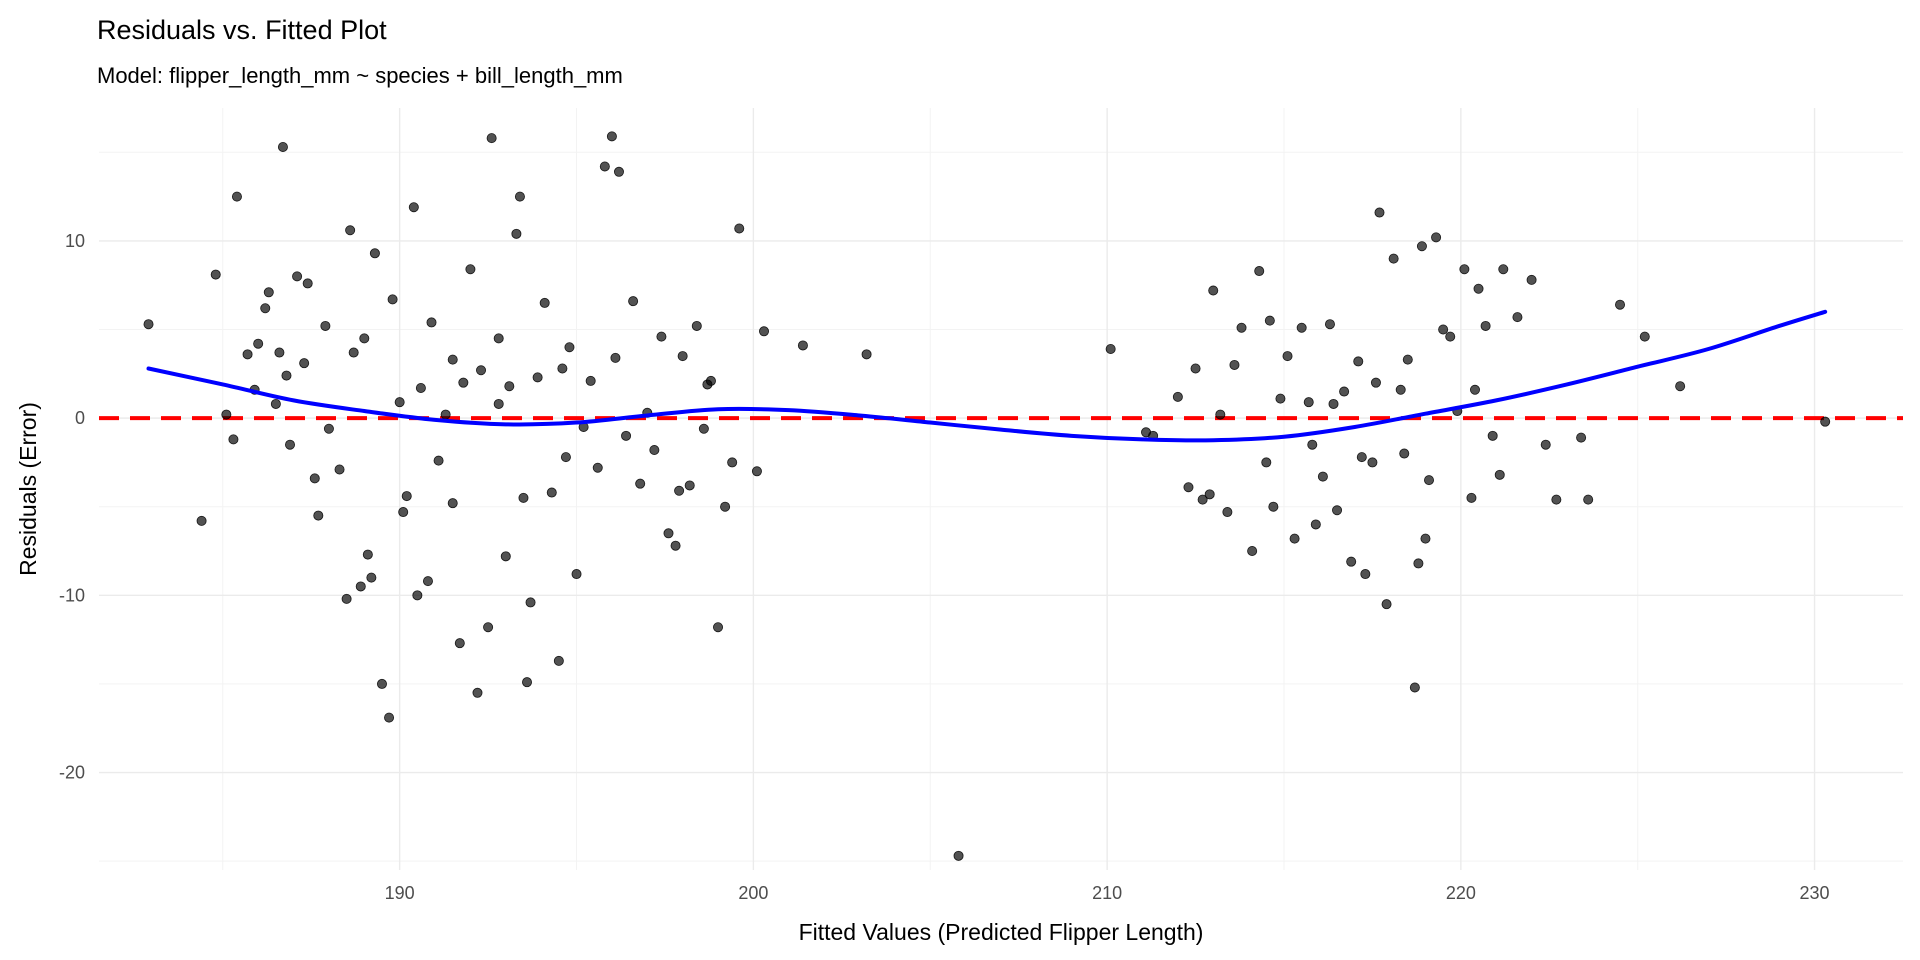 The height and width of the screenshot is (960, 1920). Describe the element at coordinates (400, 893) in the screenshot. I see `x-tick-label: 190` at that location.